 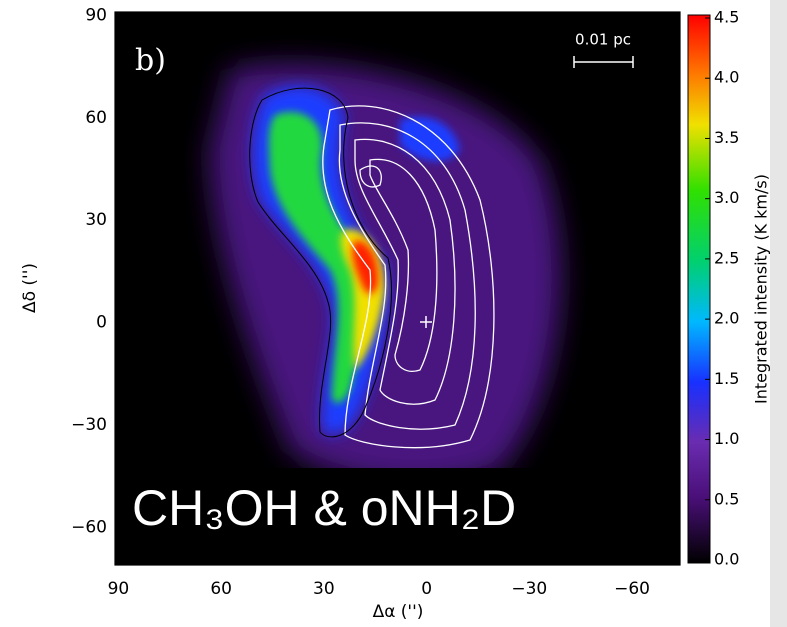 What do you see at coordinates (324, 589) in the screenshot?
I see `x-tick-label: 30` at bounding box center [324, 589].